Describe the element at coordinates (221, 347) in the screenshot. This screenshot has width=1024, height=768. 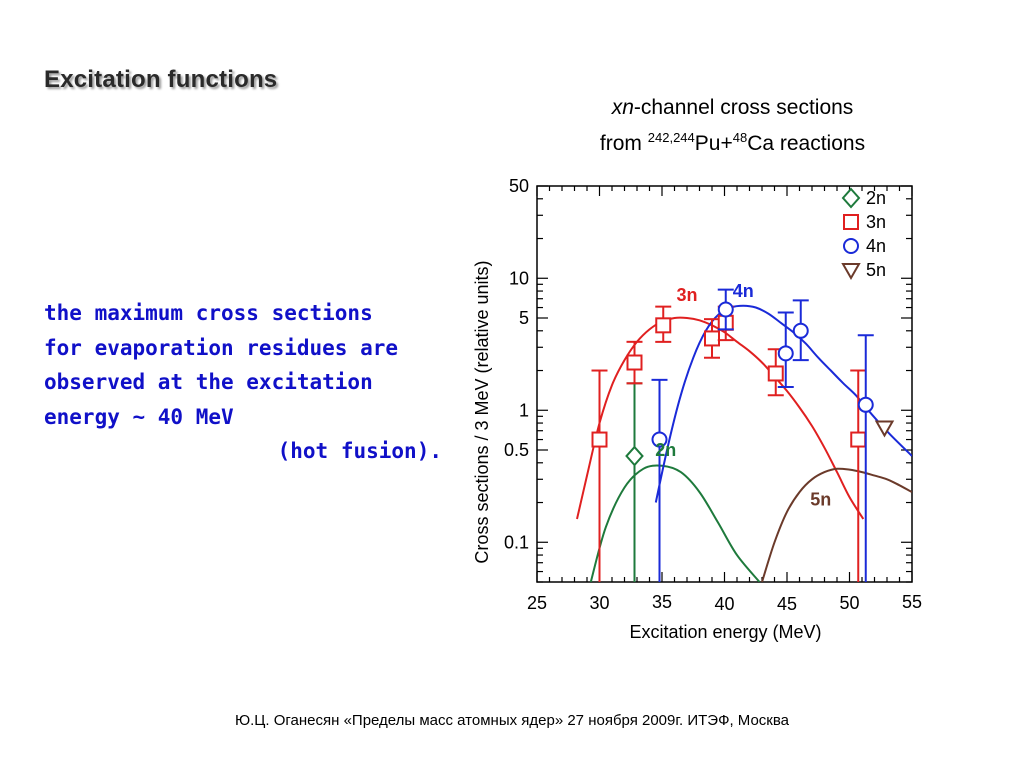
I see `note-line: for evaporation residues are` at that location.